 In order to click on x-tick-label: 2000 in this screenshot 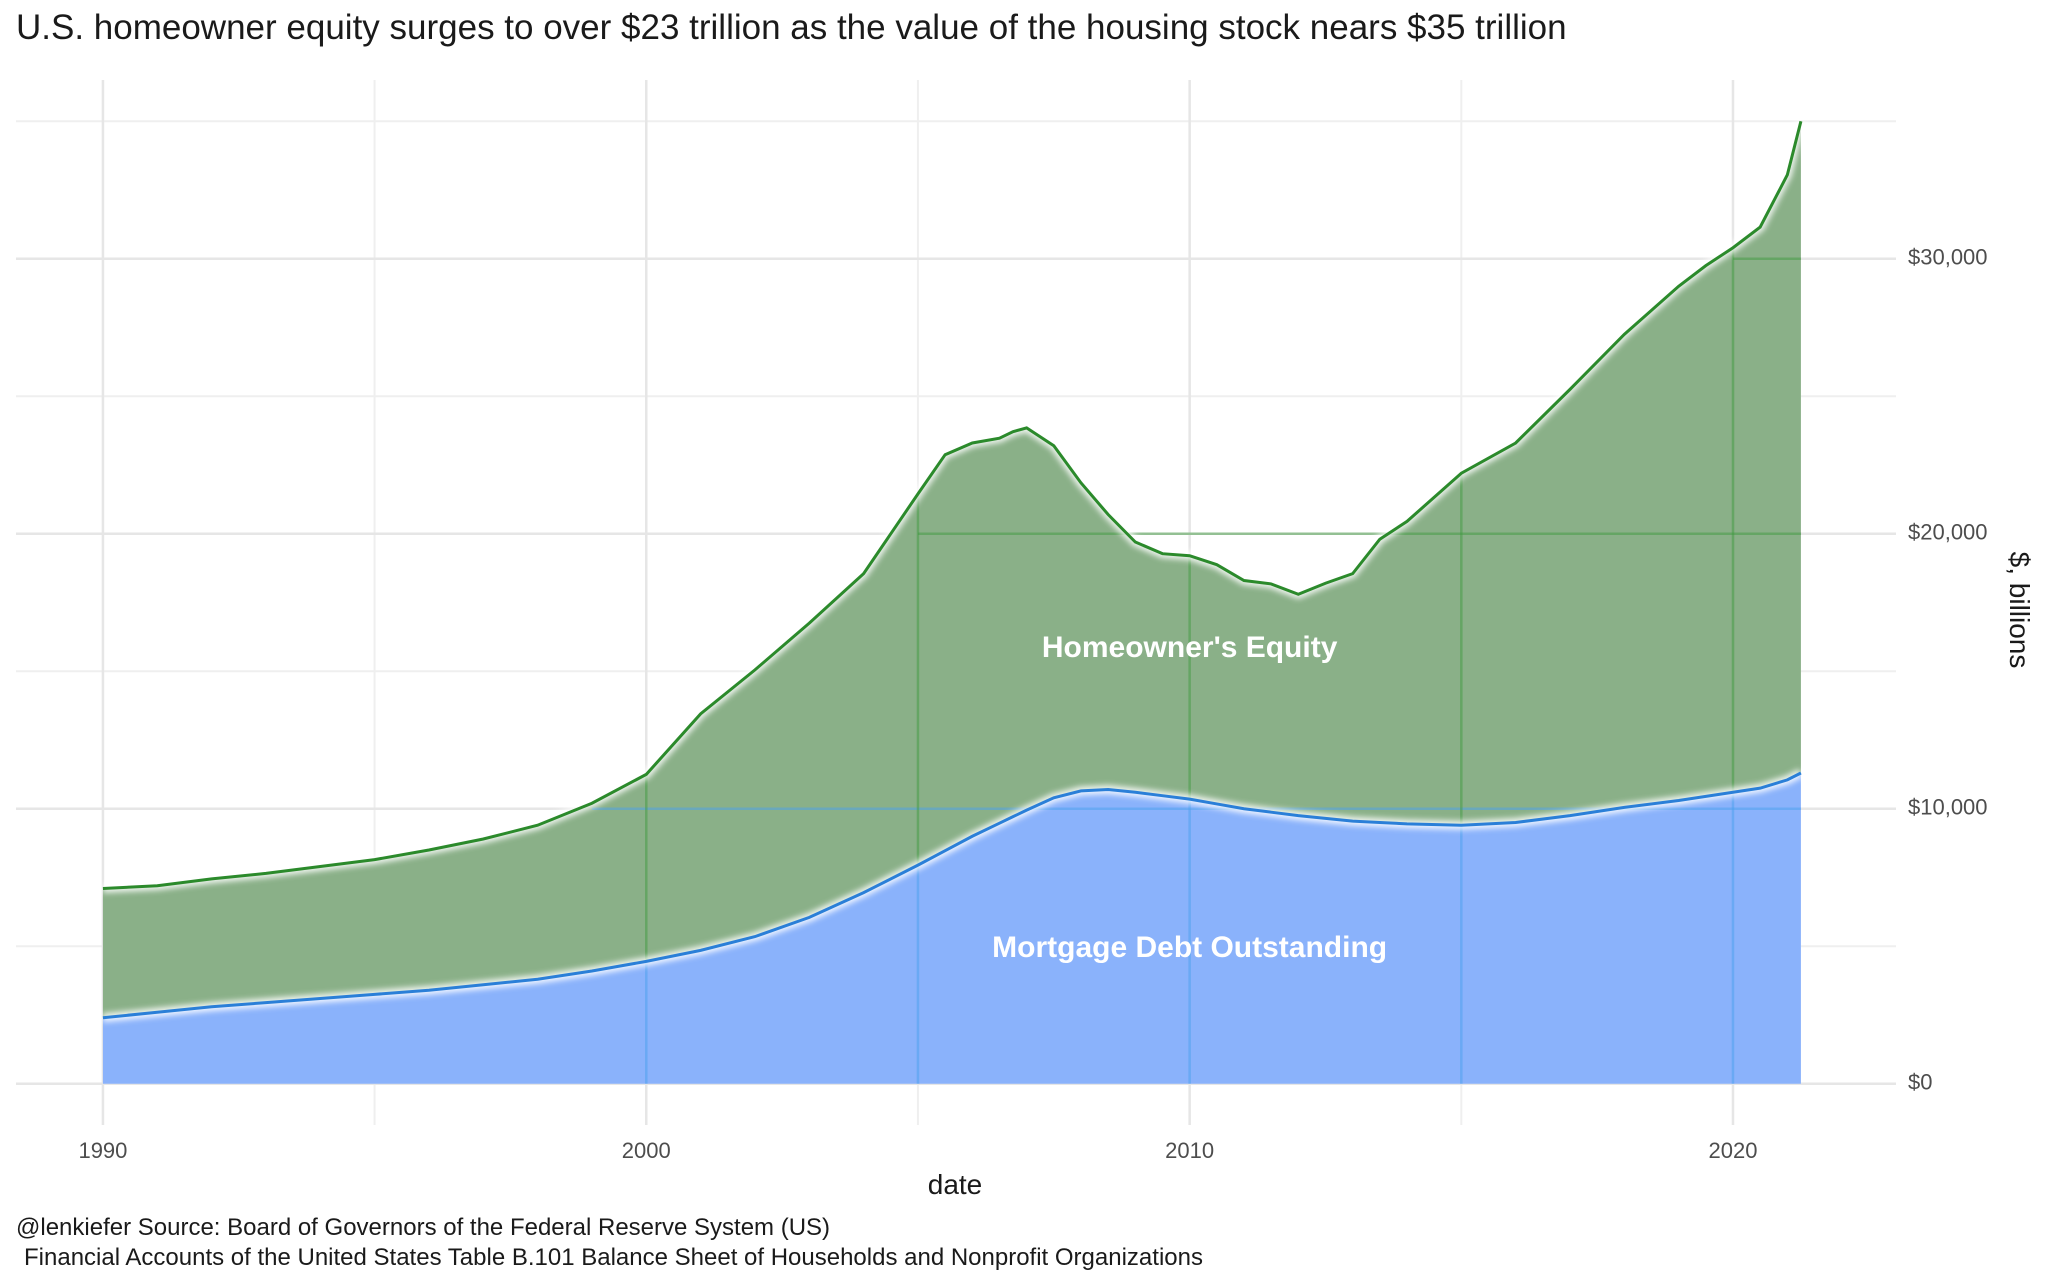, I will do `click(646, 1150)`.